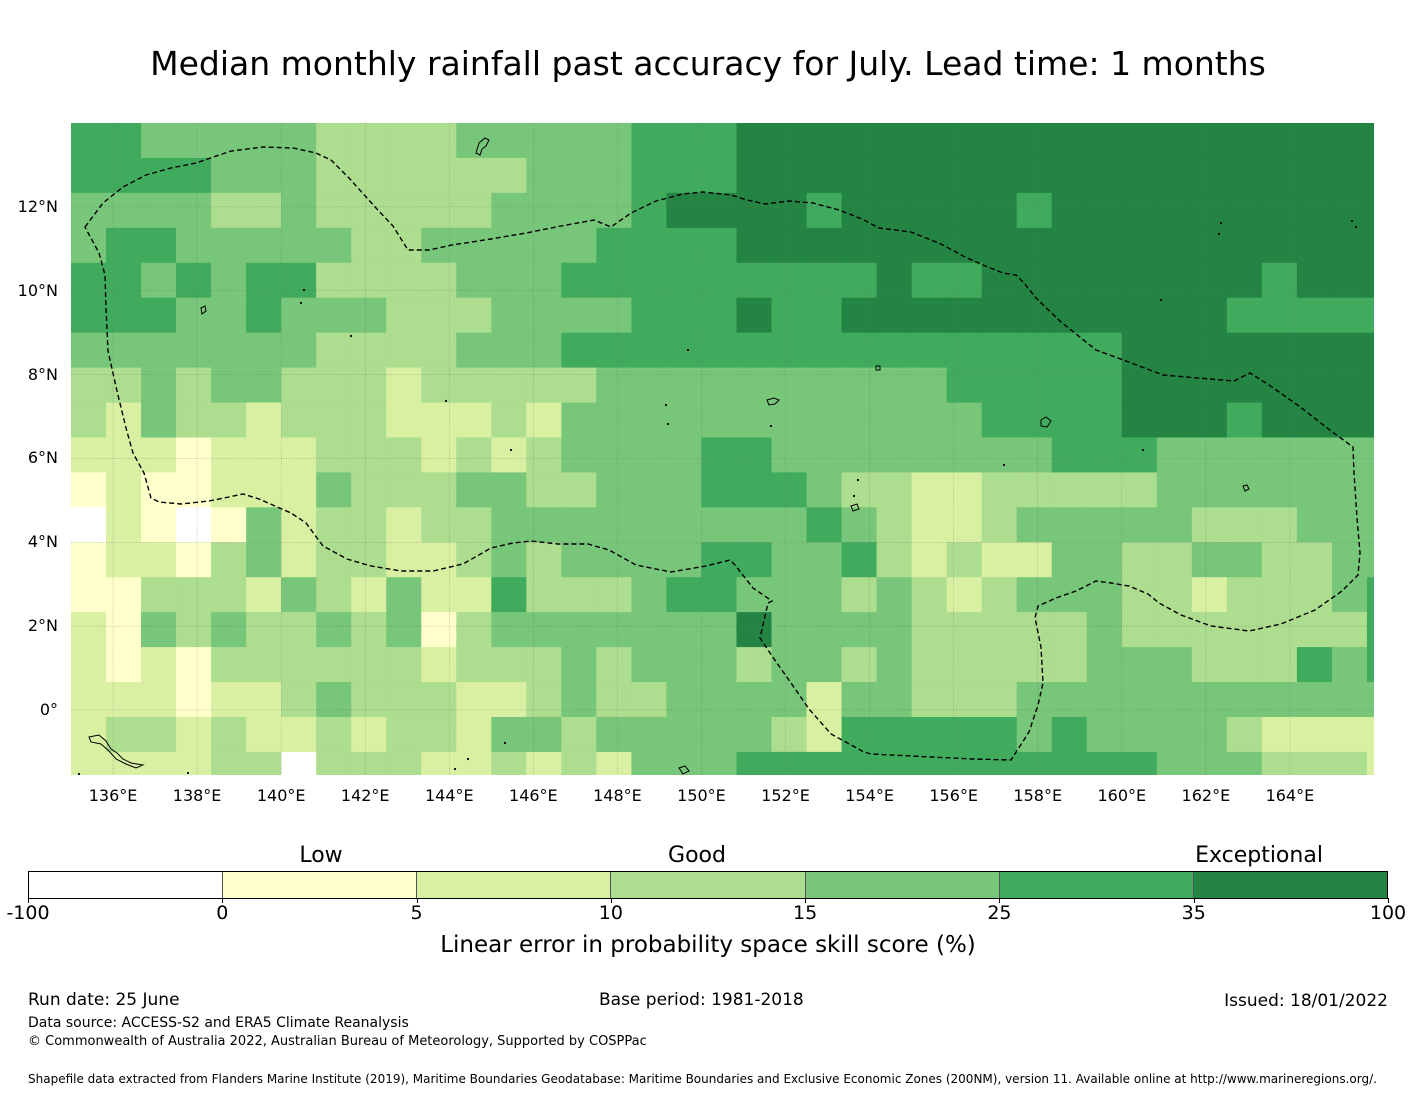 The image size is (1416, 1095). Describe the element at coordinates (708, 885) in the screenshot. I see `colorbar` at that location.